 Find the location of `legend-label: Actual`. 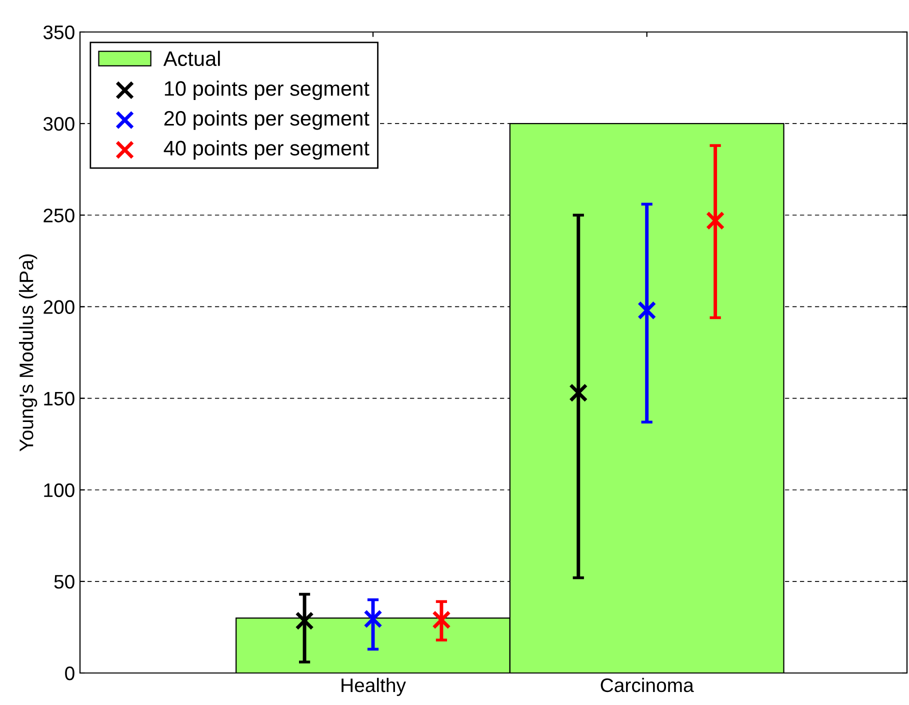

legend-label: Actual is located at coordinates (191, 58).